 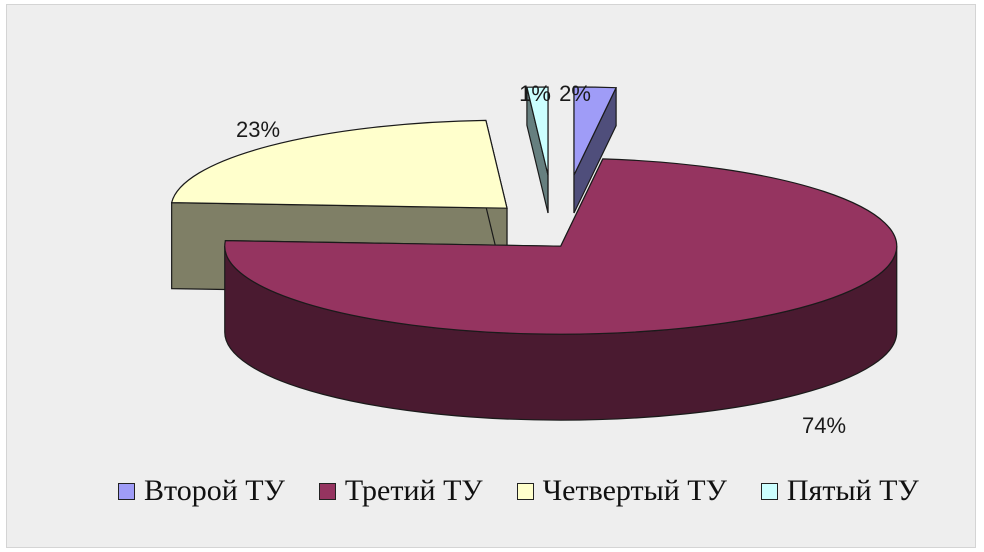 What do you see at coordinates (634, 490) in the screenshot?
I see `legend-label-chetvertyy: Четвертый ТУ` at bounding box center [634, 490].